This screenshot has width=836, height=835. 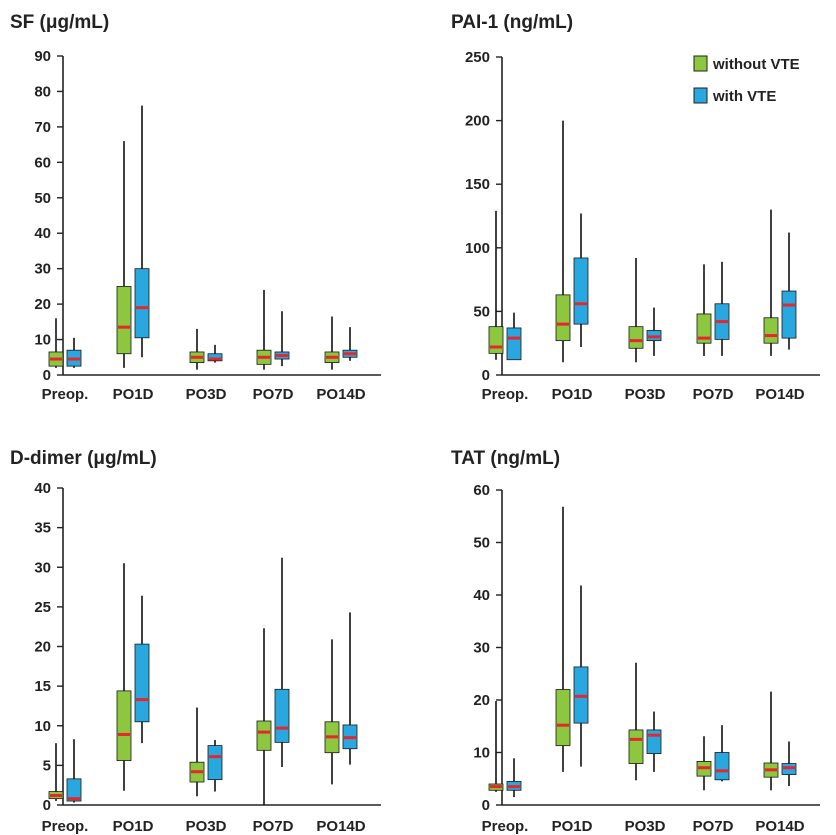 I want to click on sf-without-vte-box, so click(x=124, y=320).